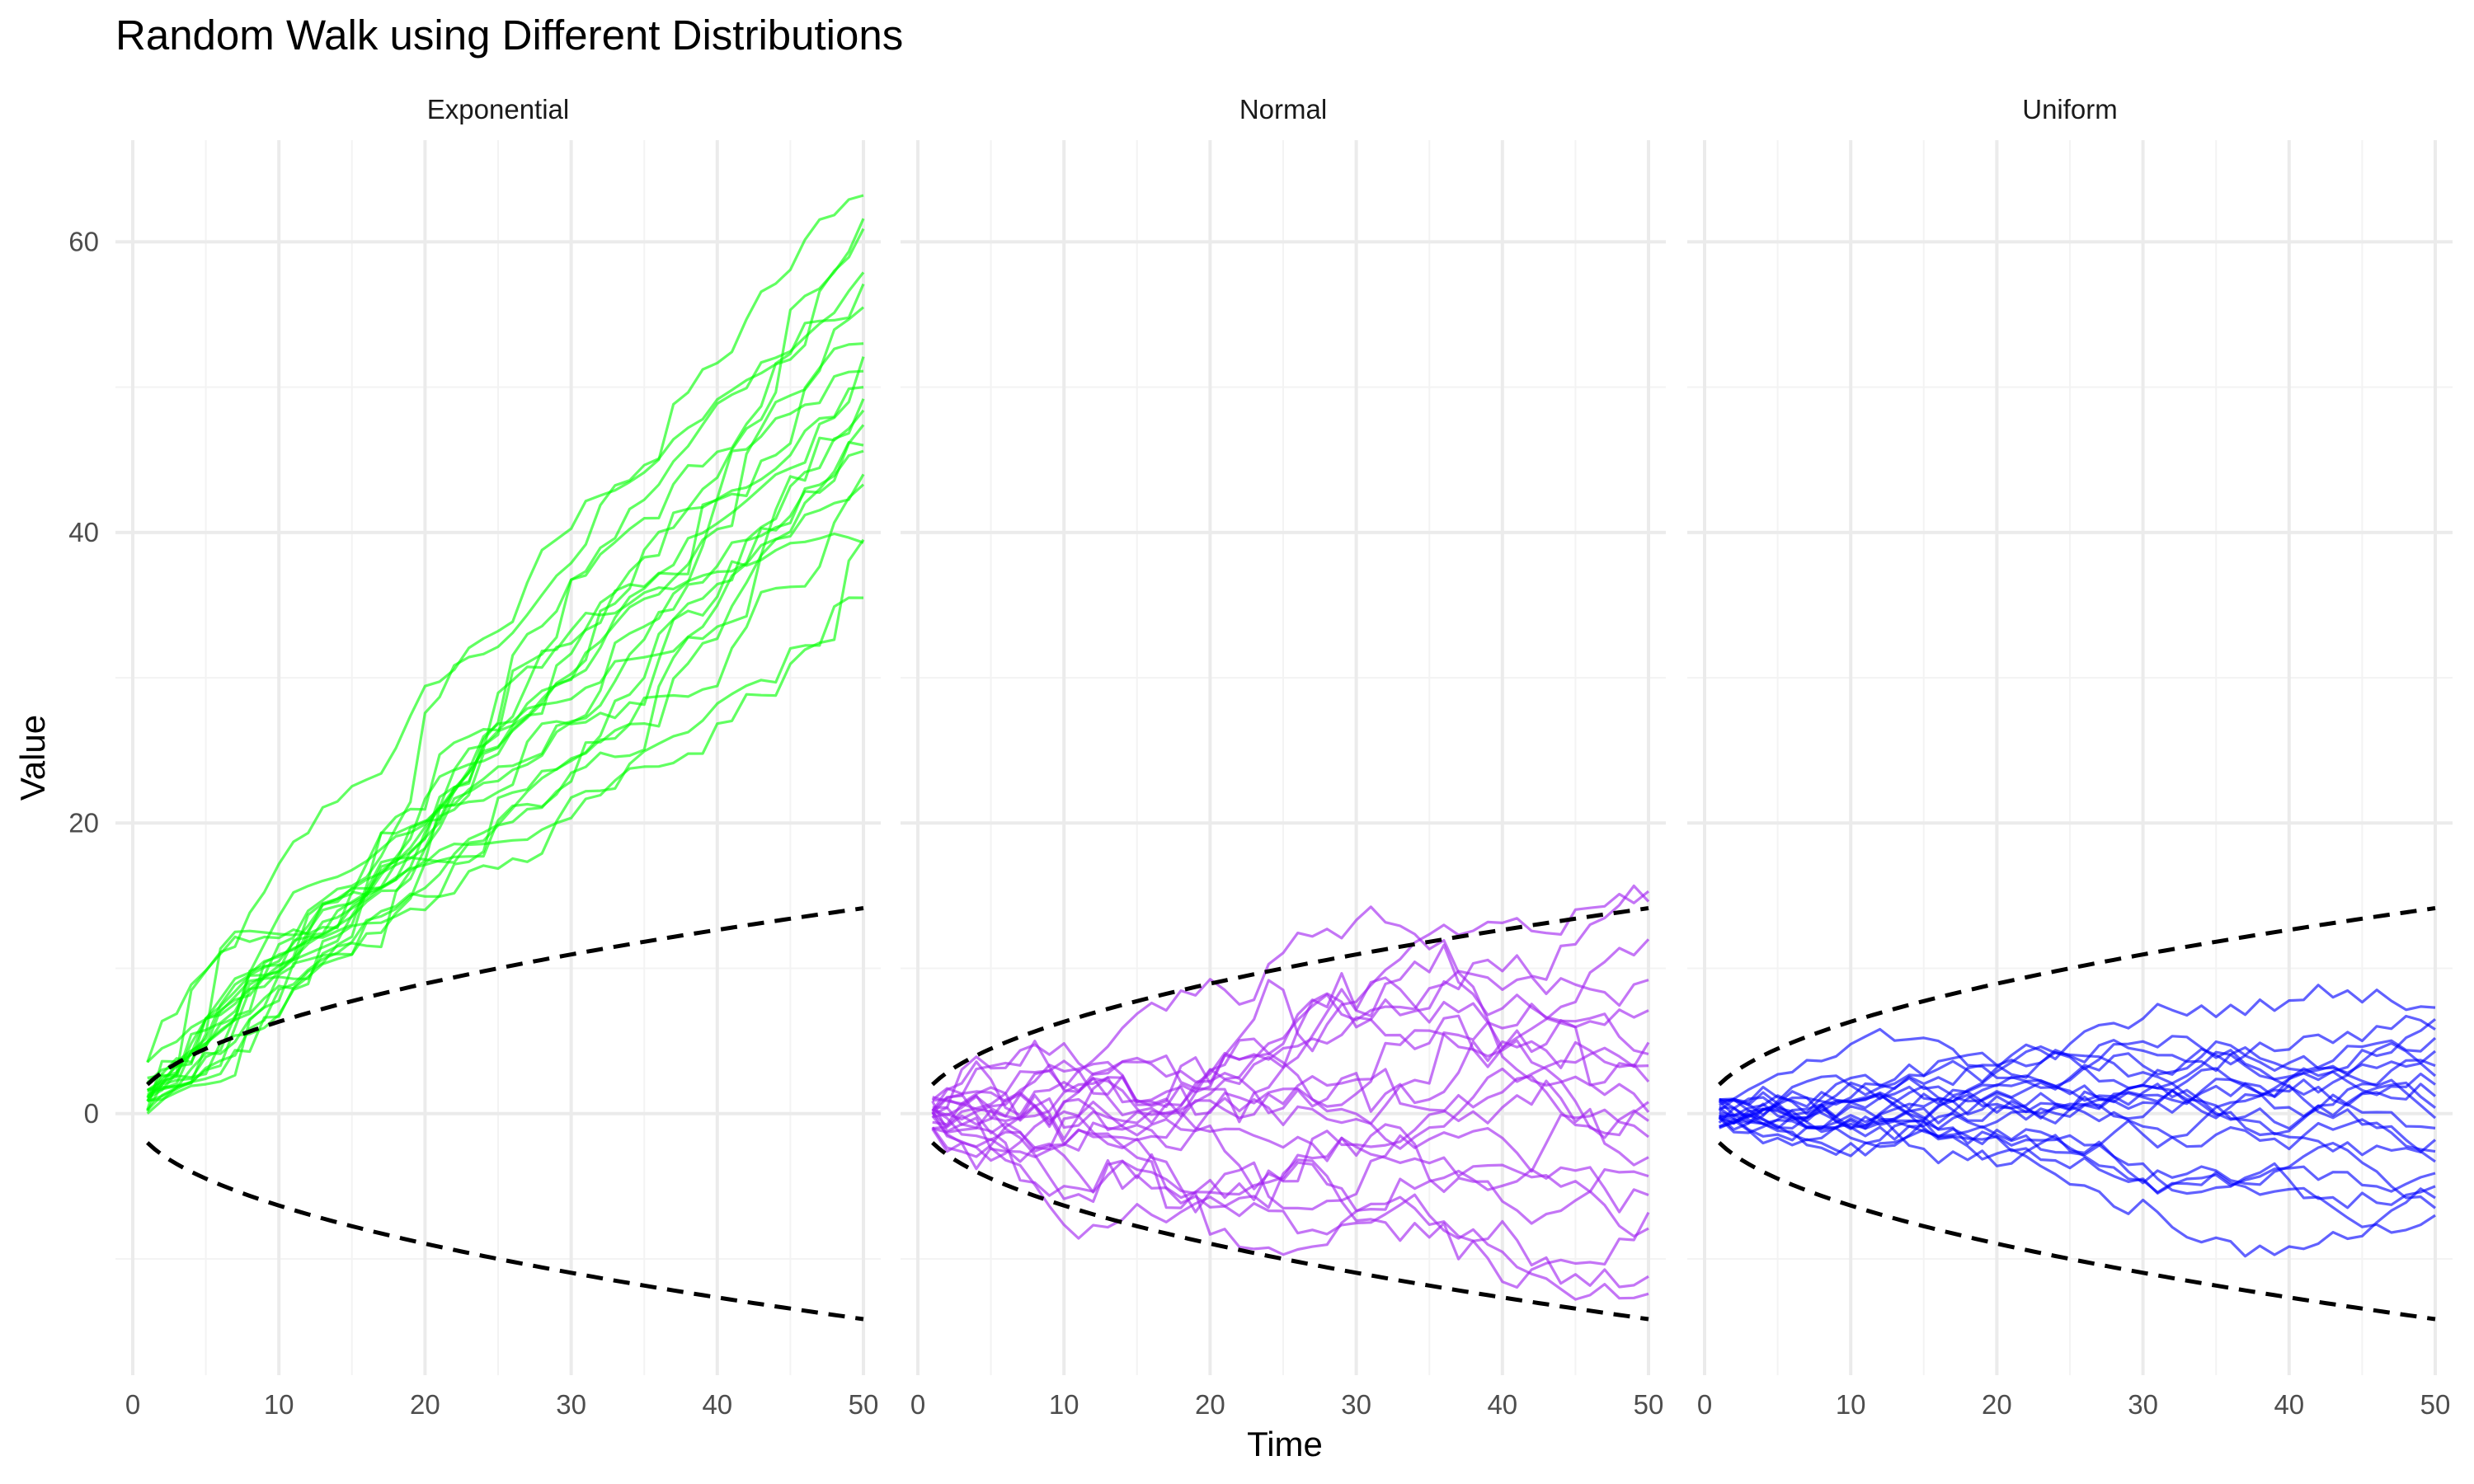  I want to click on panel-title-exponential: Exponential, so click(498, 109).